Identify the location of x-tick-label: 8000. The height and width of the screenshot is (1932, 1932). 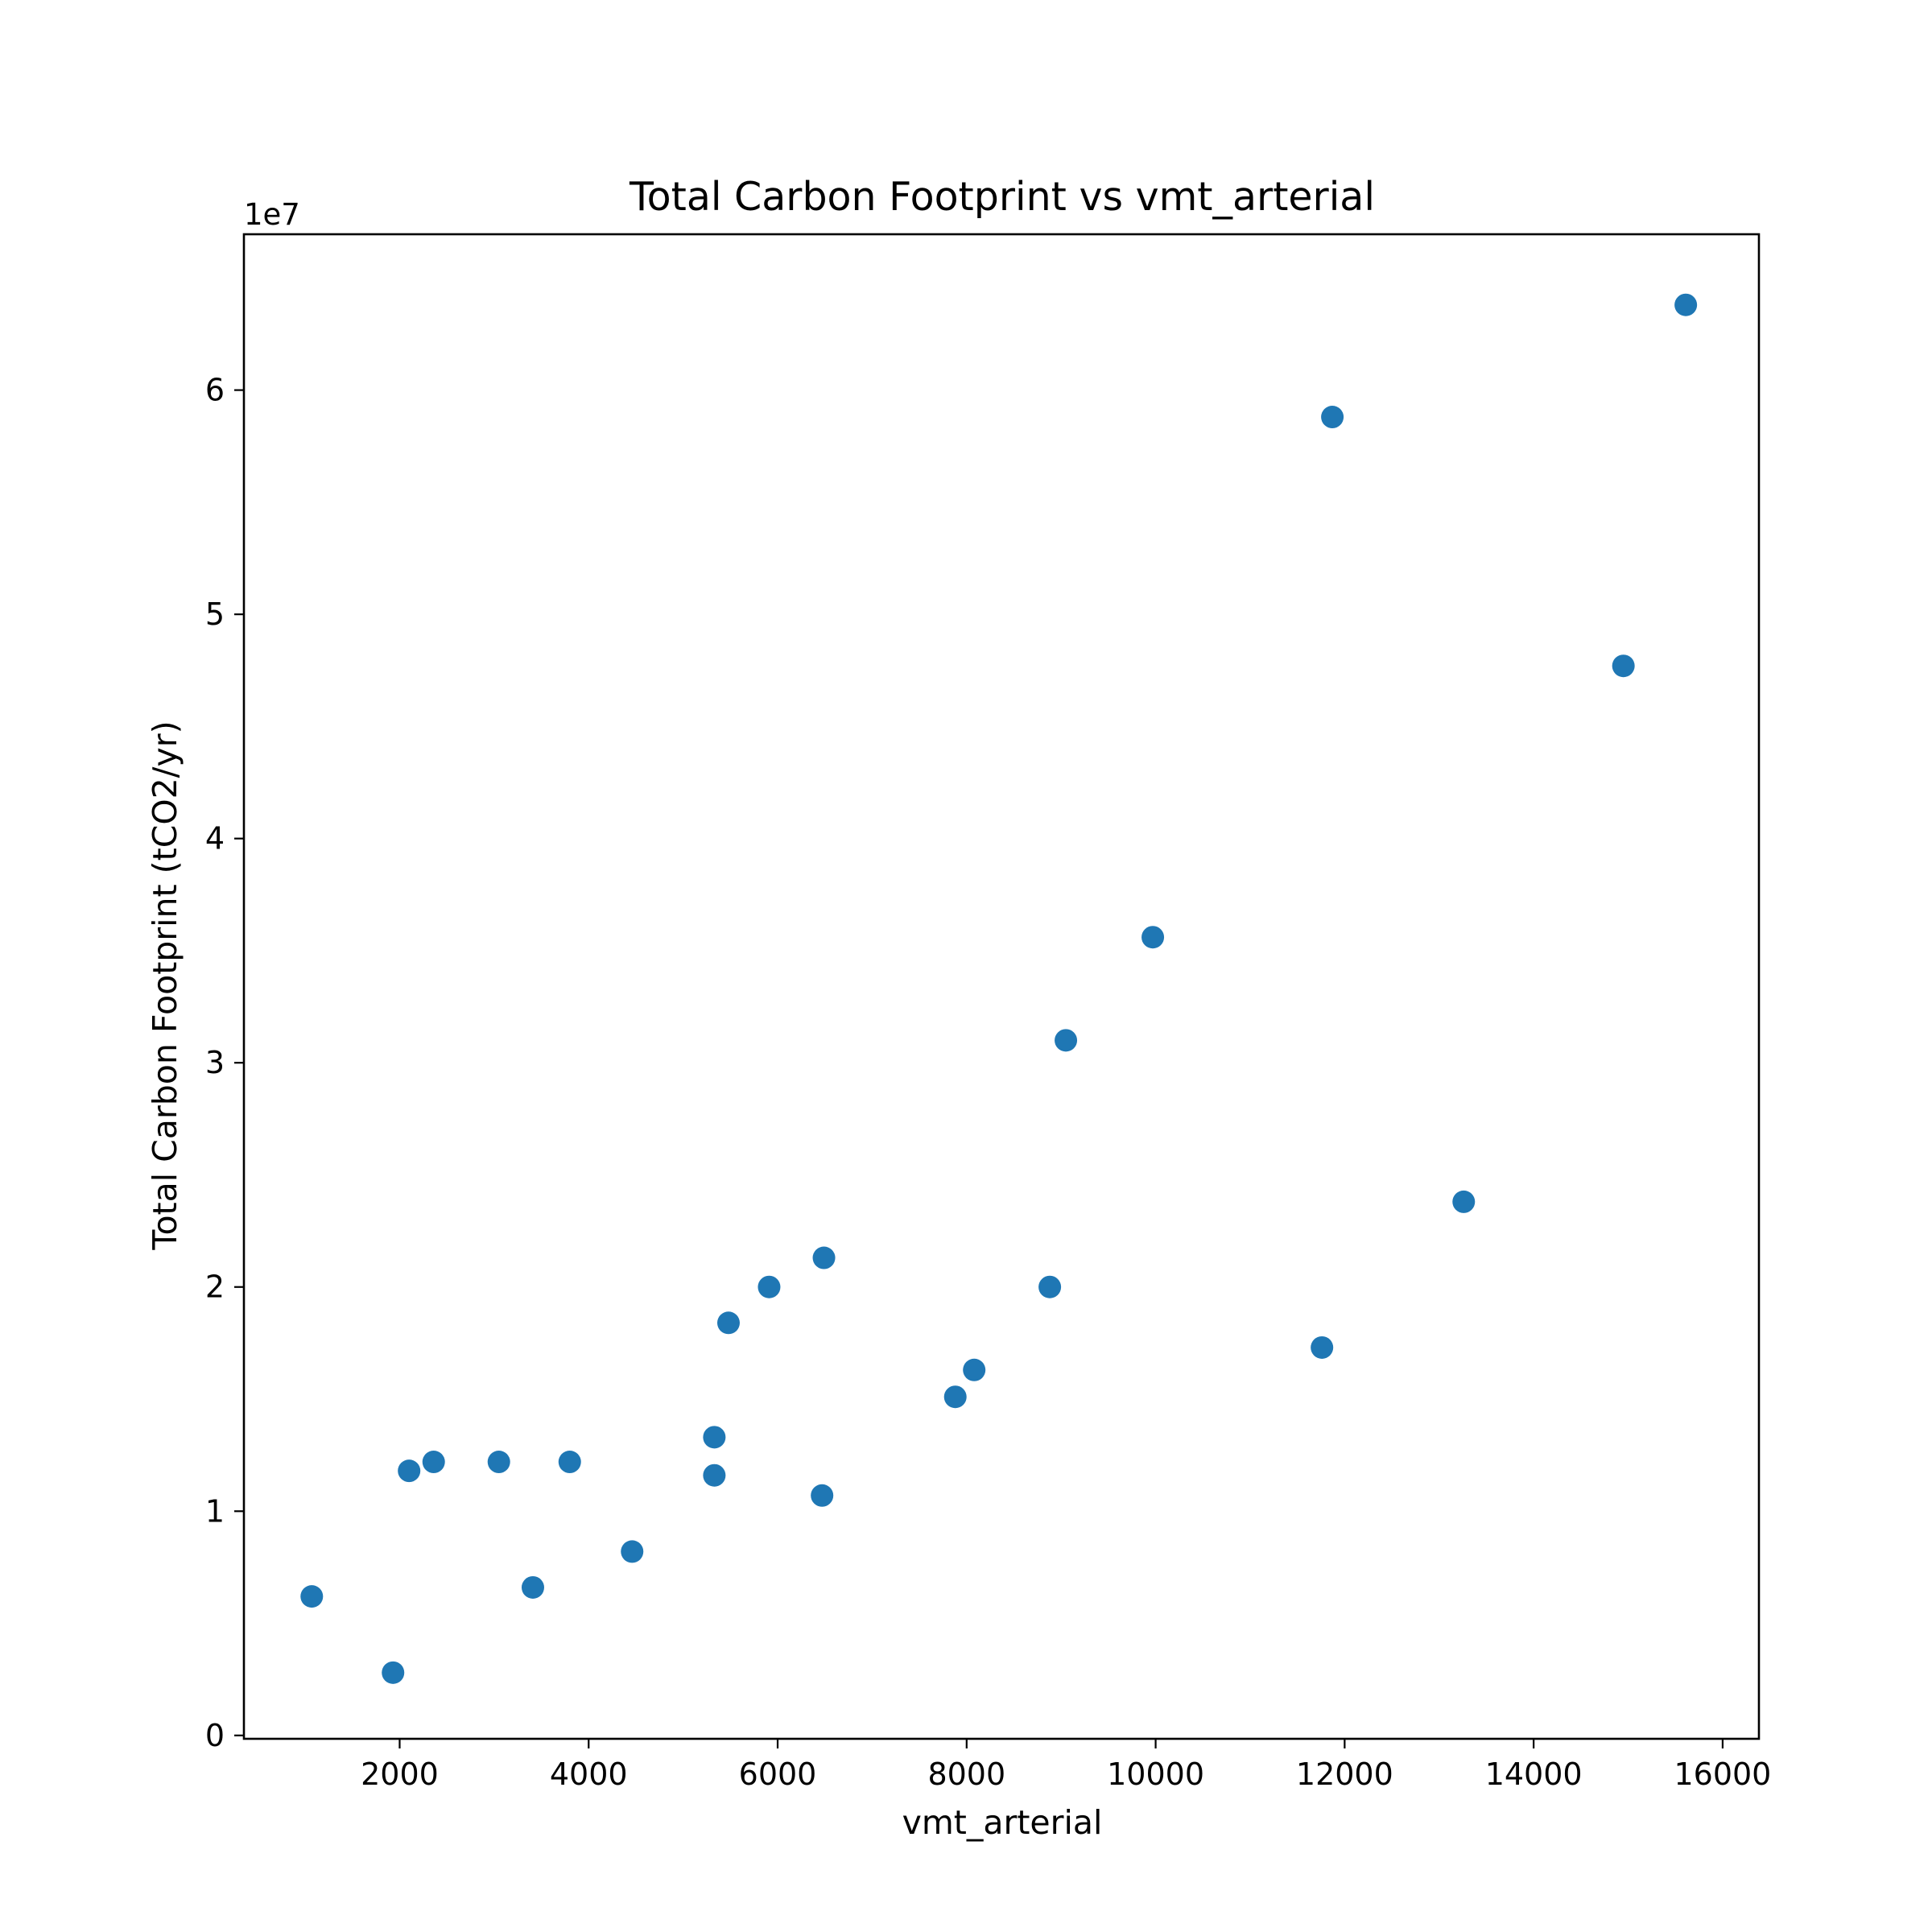
(966, 1774).